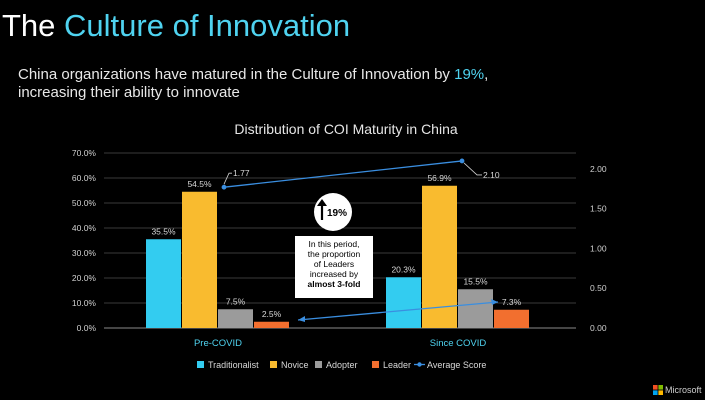 This screenshot has width=705, height=400. I want to click on y-tick-label: 50.0%, so click(84, 203).